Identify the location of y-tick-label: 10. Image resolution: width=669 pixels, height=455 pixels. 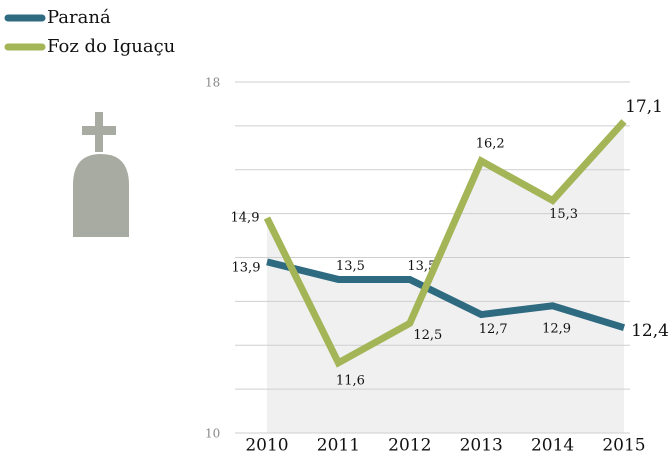
(212, 434).